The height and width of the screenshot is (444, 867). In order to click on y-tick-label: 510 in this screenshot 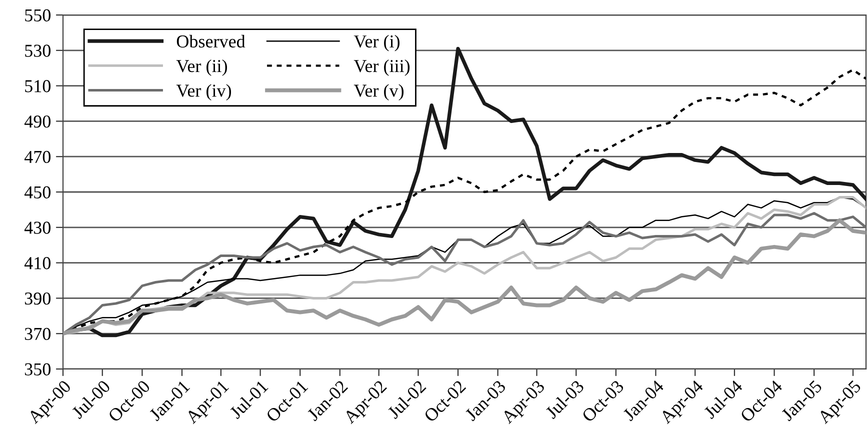, I will do `click(38, 86)`.